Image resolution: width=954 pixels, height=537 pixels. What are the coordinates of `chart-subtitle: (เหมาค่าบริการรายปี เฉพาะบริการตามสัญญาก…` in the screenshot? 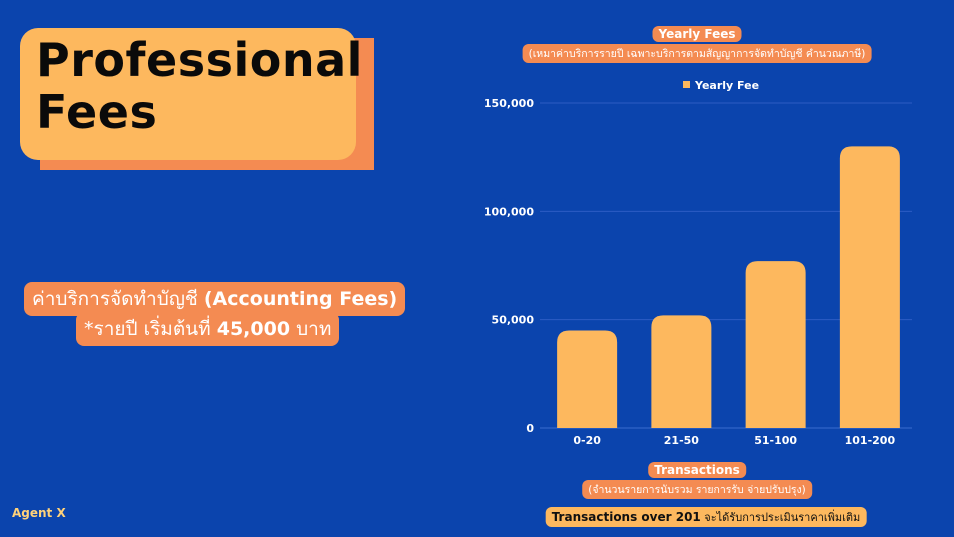 It's located at (697, 53).